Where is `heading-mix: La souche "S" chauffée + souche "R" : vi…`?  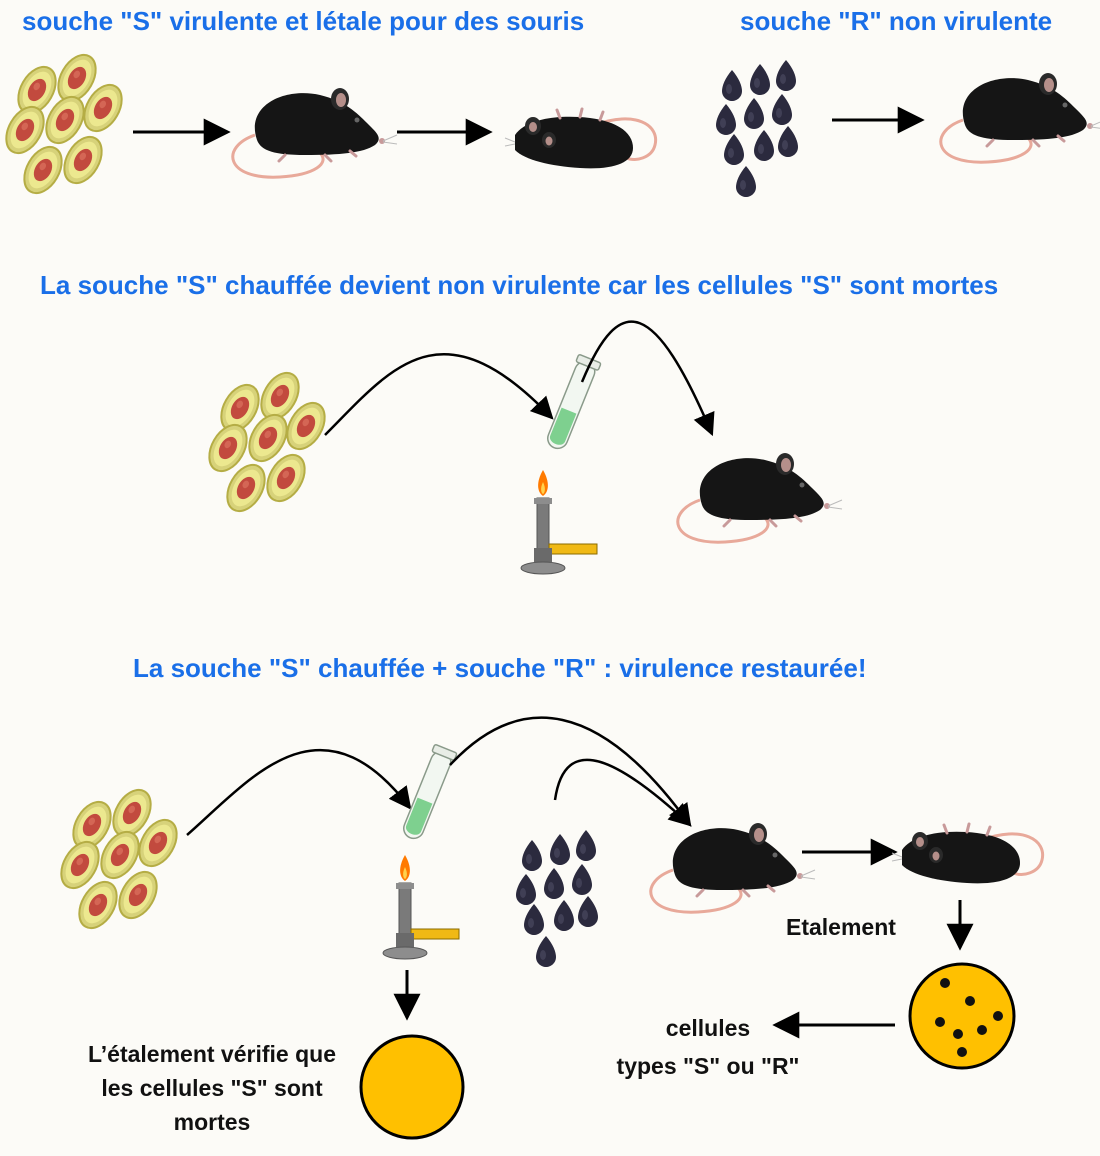 heading-mix: La souche "S" chauffée + souche "R" : vi… is located at coordinates (500, 668).